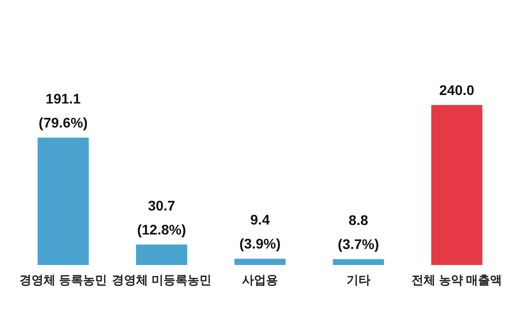  I want to click on data-label: 8.8 (3.7%), so click(359, 232).